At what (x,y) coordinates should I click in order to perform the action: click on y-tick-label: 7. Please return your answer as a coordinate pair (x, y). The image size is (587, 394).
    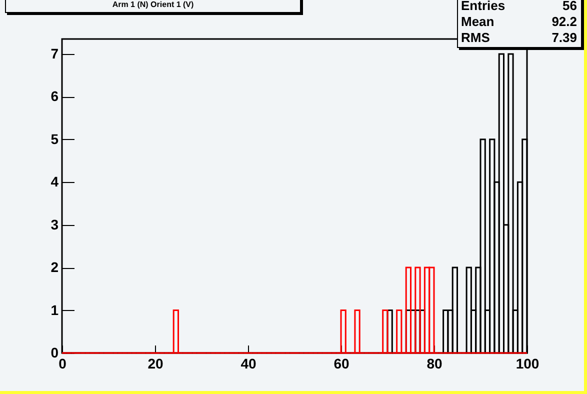
    Looking at the image, I should click on (54, 53).